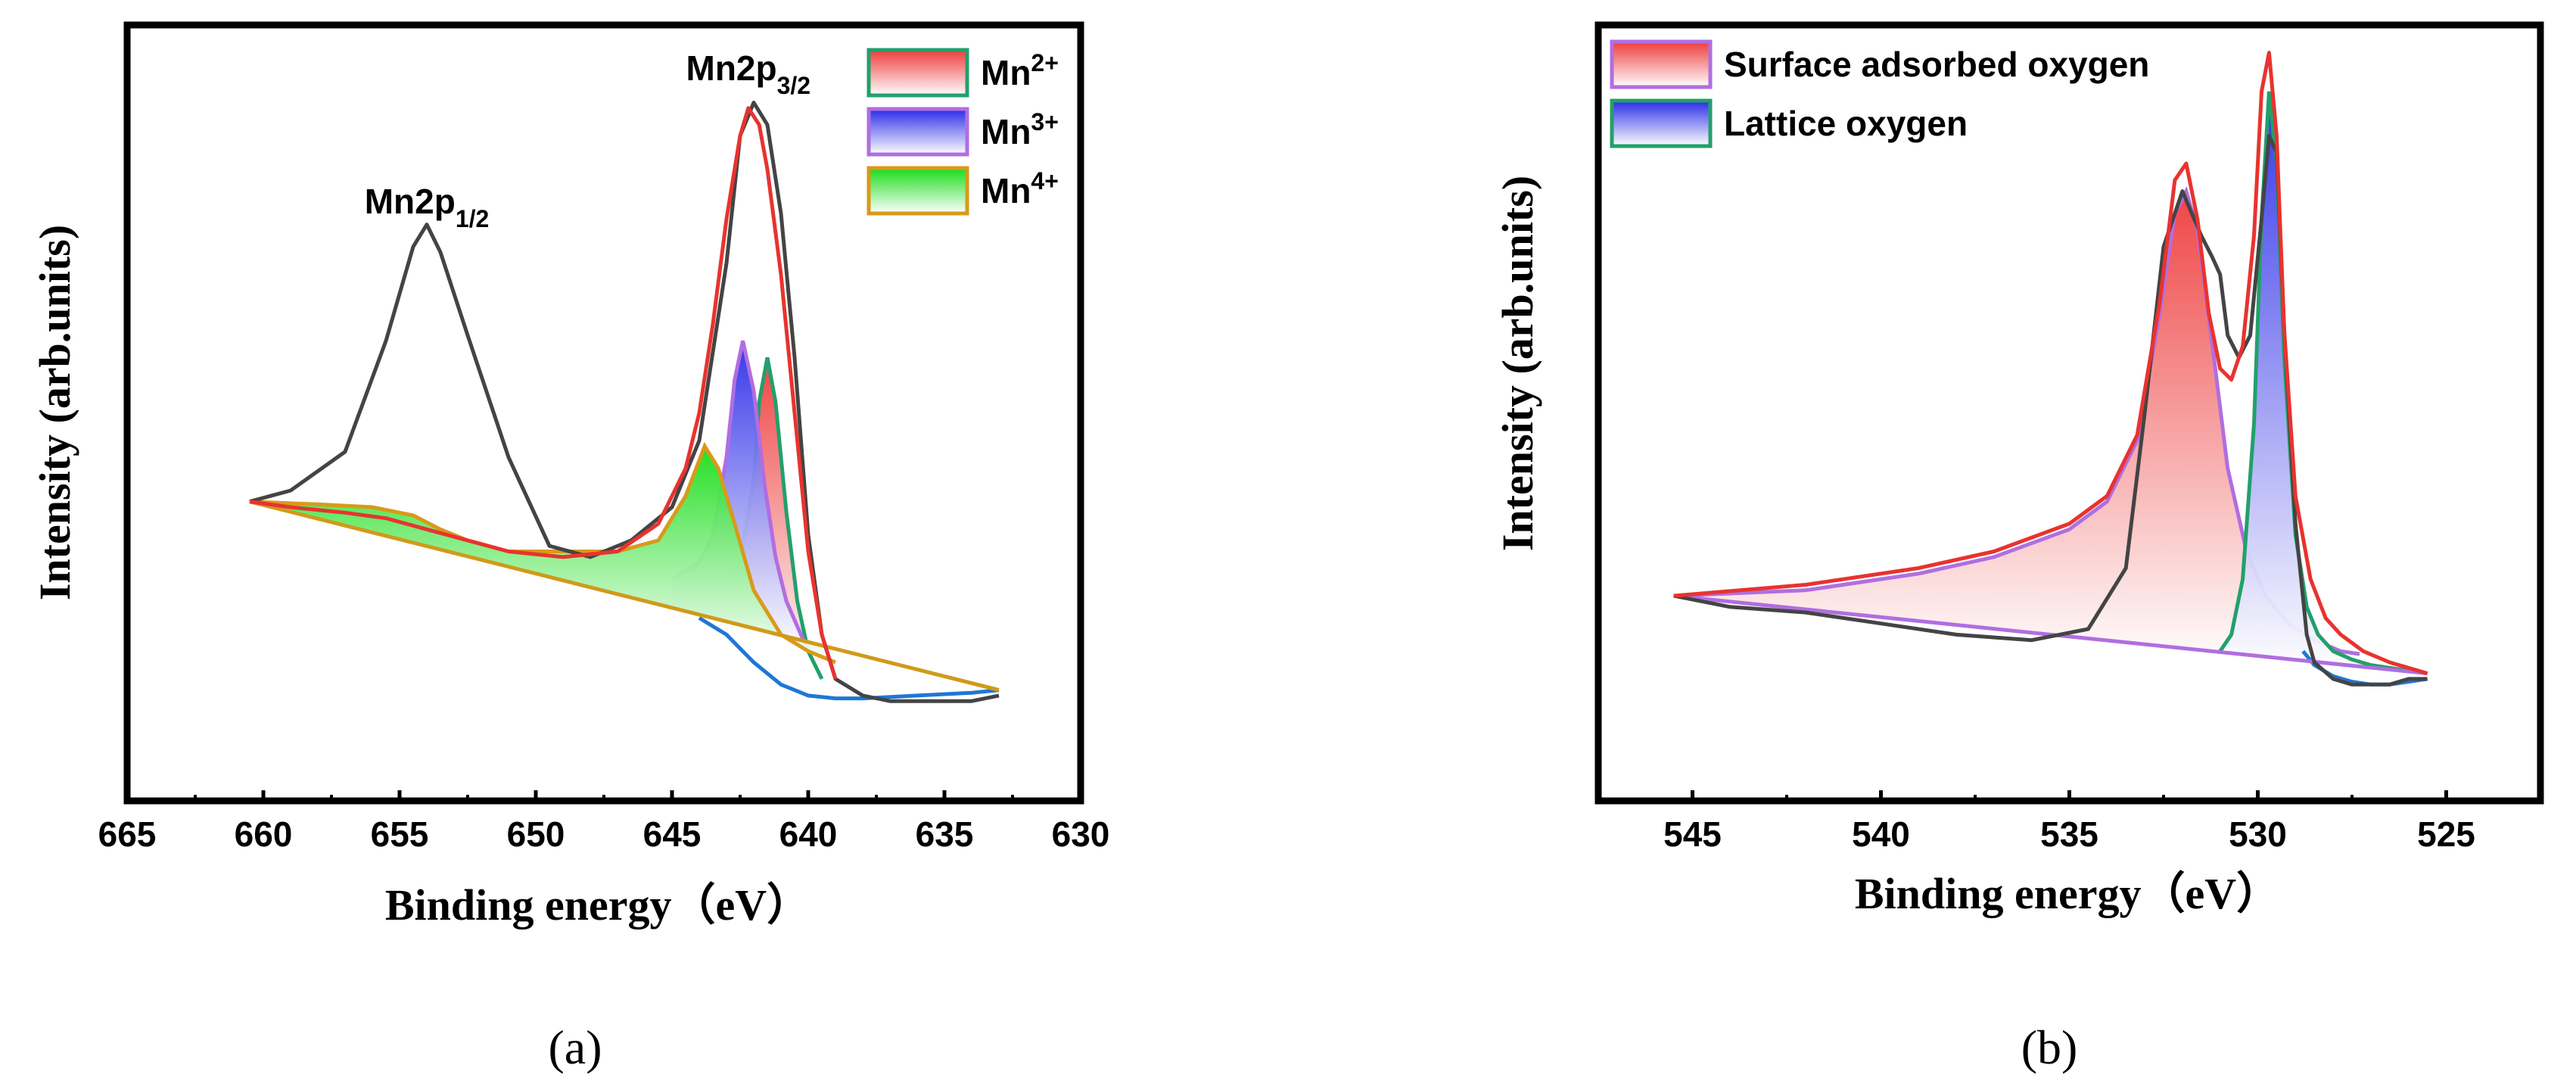 This screenshot has width=2576, height=1087. Describe the element at coordinates (264, 834) in the screenshot. I see `x-tick-label: 660` at that location.